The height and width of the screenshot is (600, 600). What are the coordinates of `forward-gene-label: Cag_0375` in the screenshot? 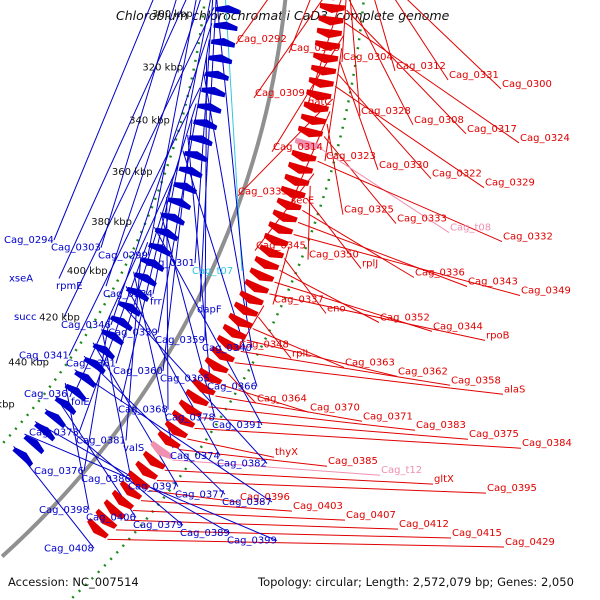 It's located at (494, 434).